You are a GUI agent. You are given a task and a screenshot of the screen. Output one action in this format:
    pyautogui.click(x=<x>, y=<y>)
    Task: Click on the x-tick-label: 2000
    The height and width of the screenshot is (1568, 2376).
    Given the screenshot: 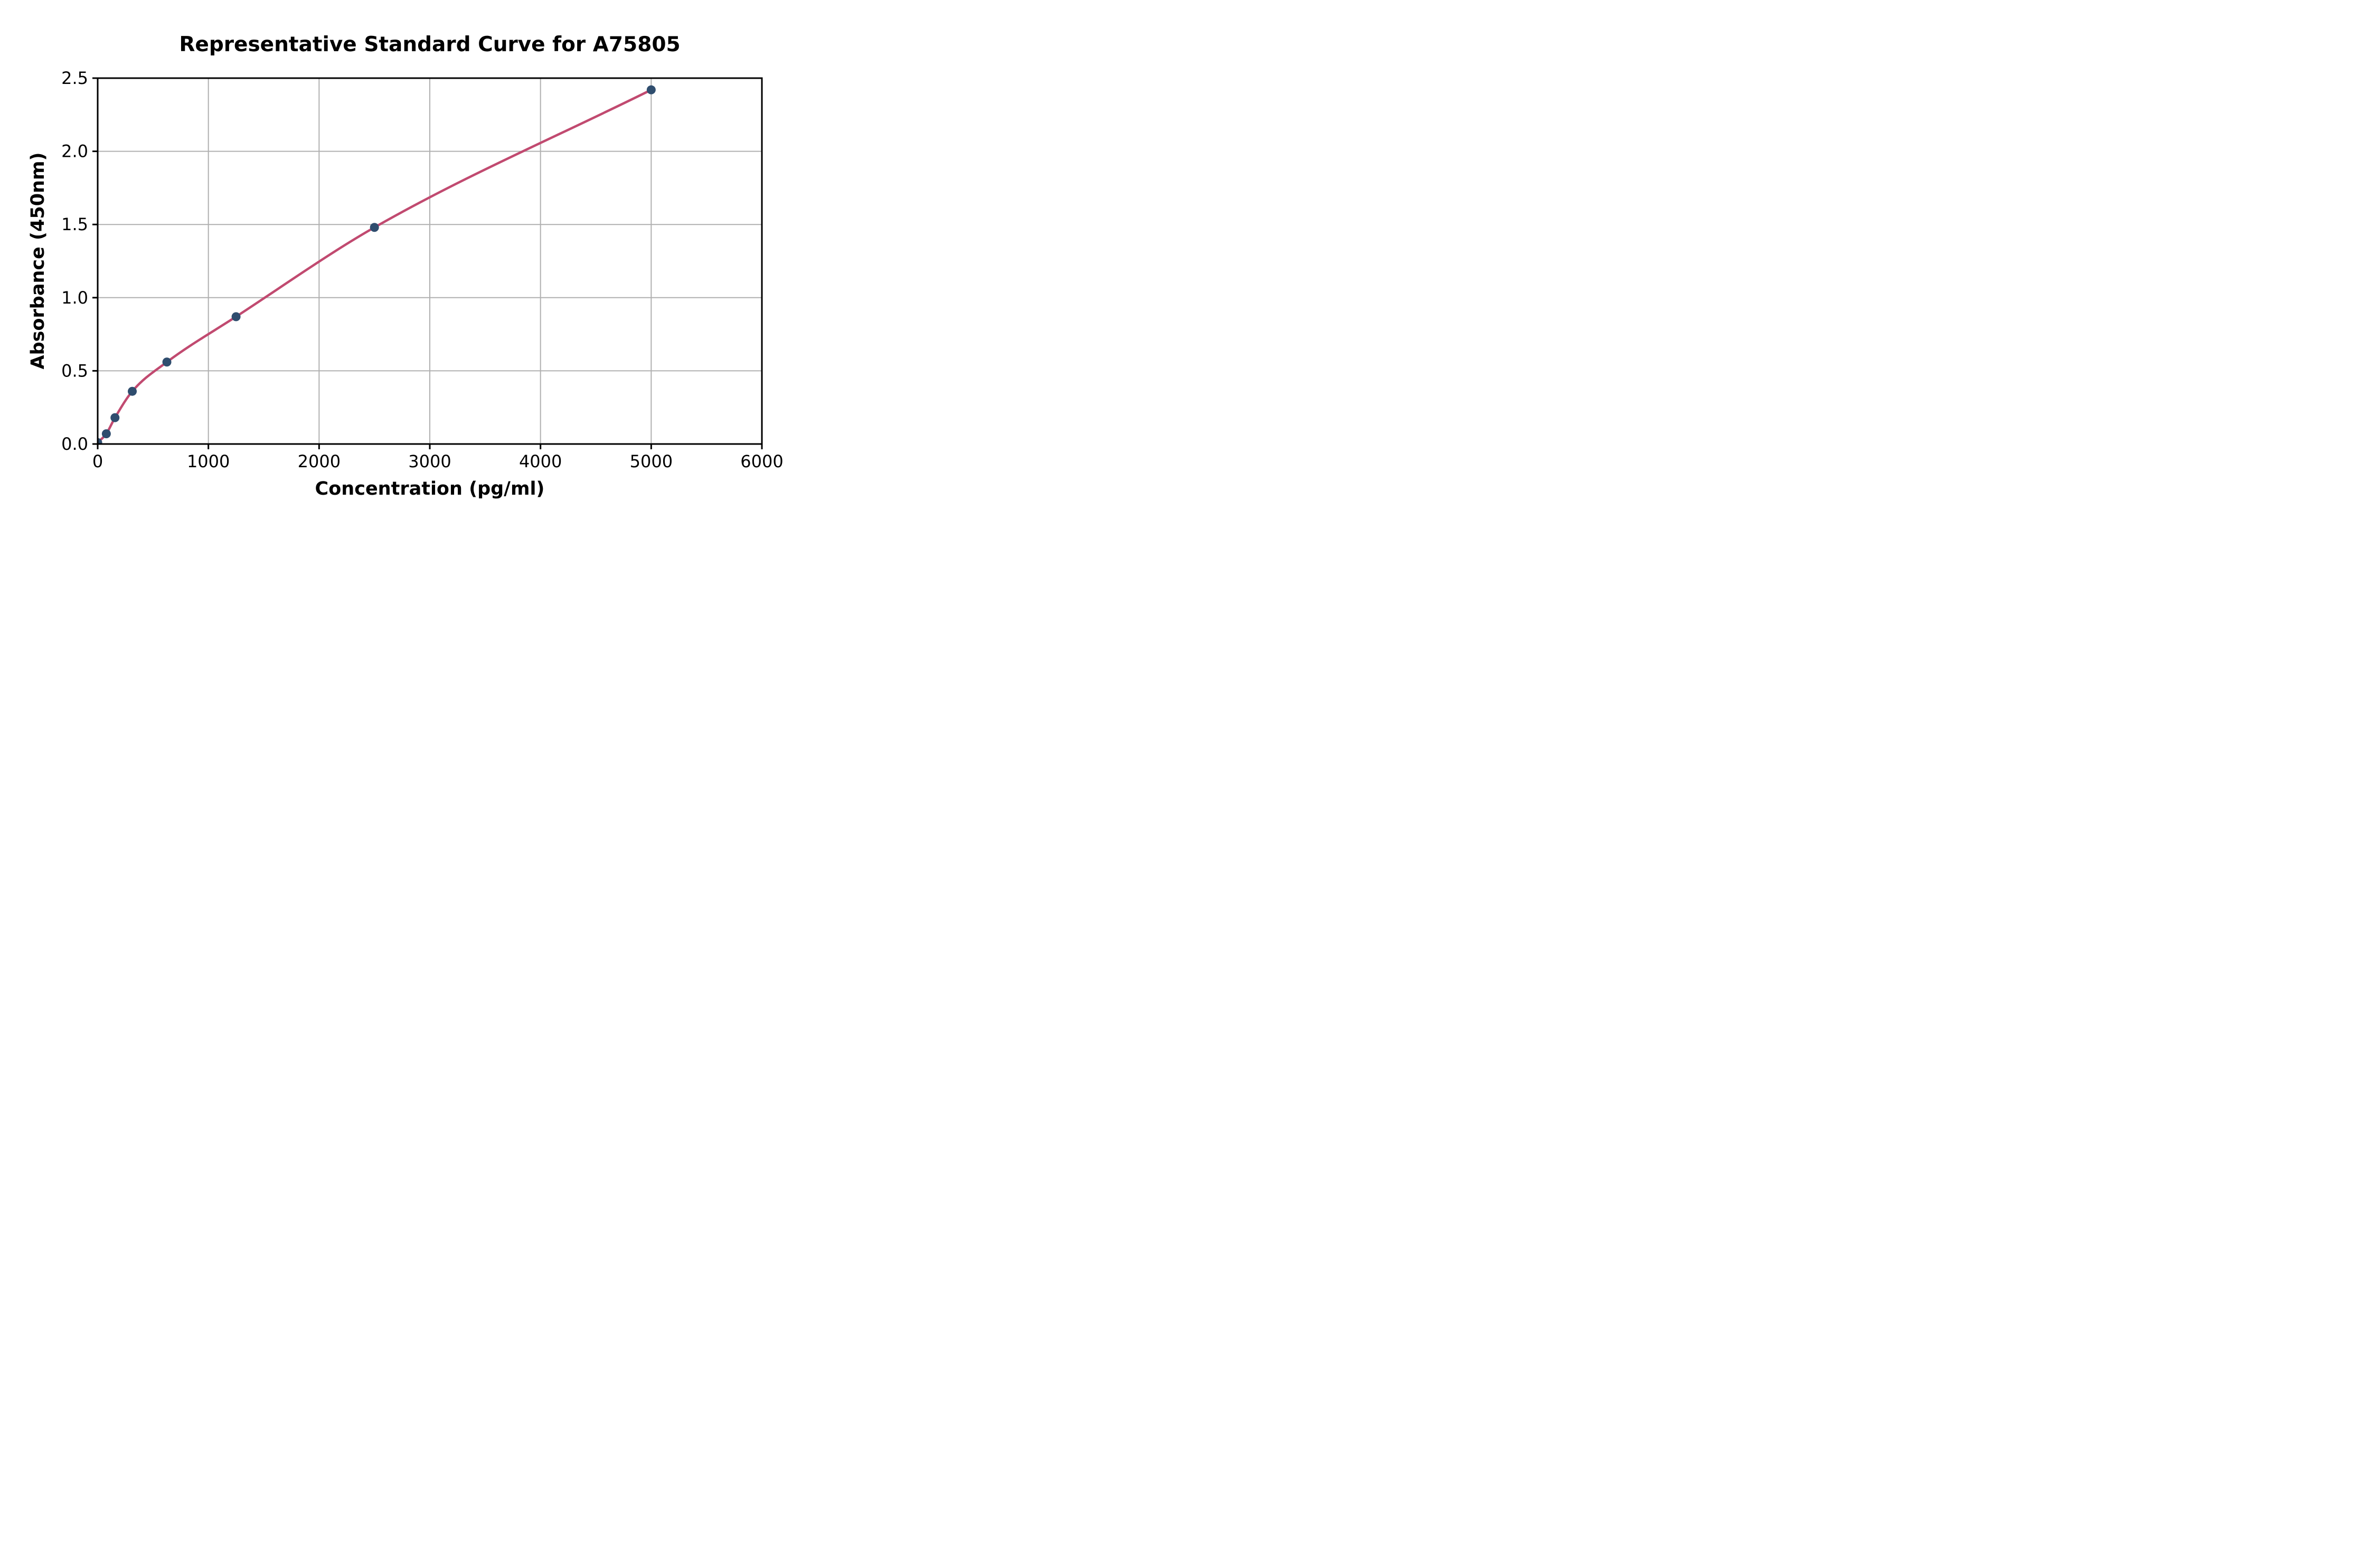 What is the action you would take?
    pyautogui.click(x=319, y=461)
    